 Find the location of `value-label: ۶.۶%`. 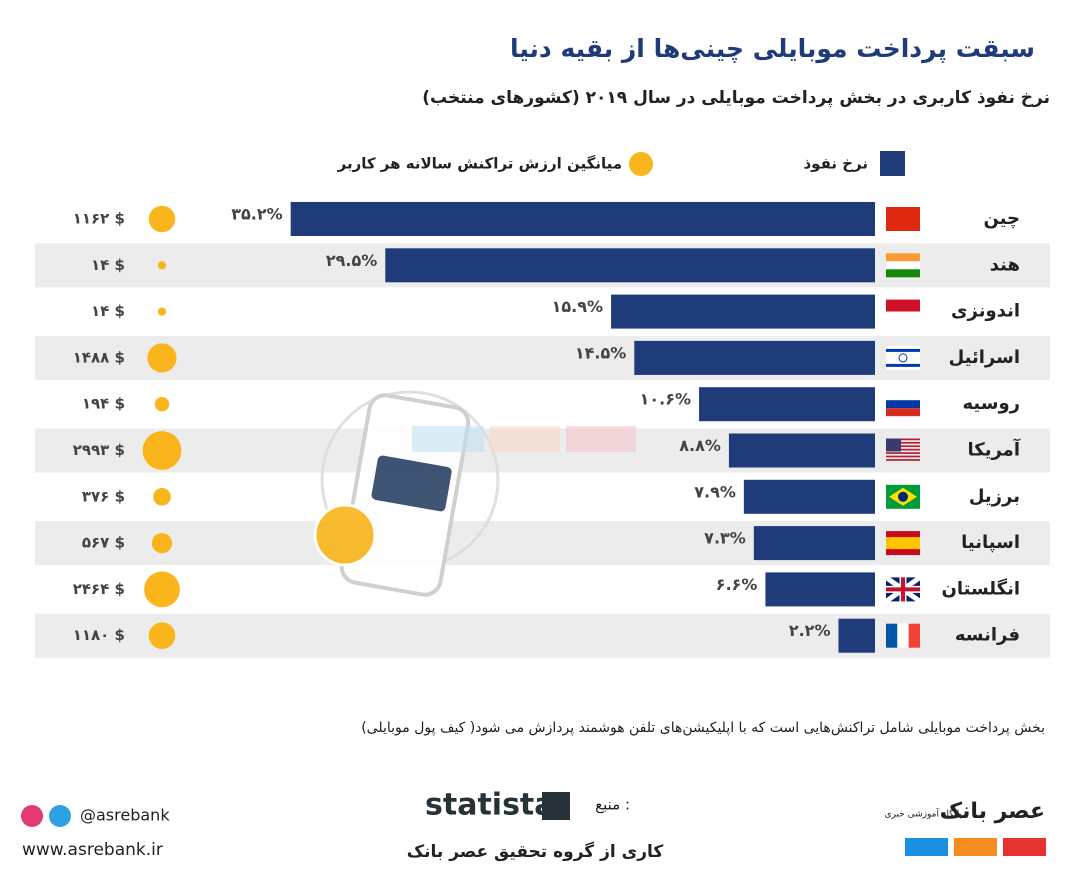

value-label: ۶.۶% is located at coordinates (737, 584).